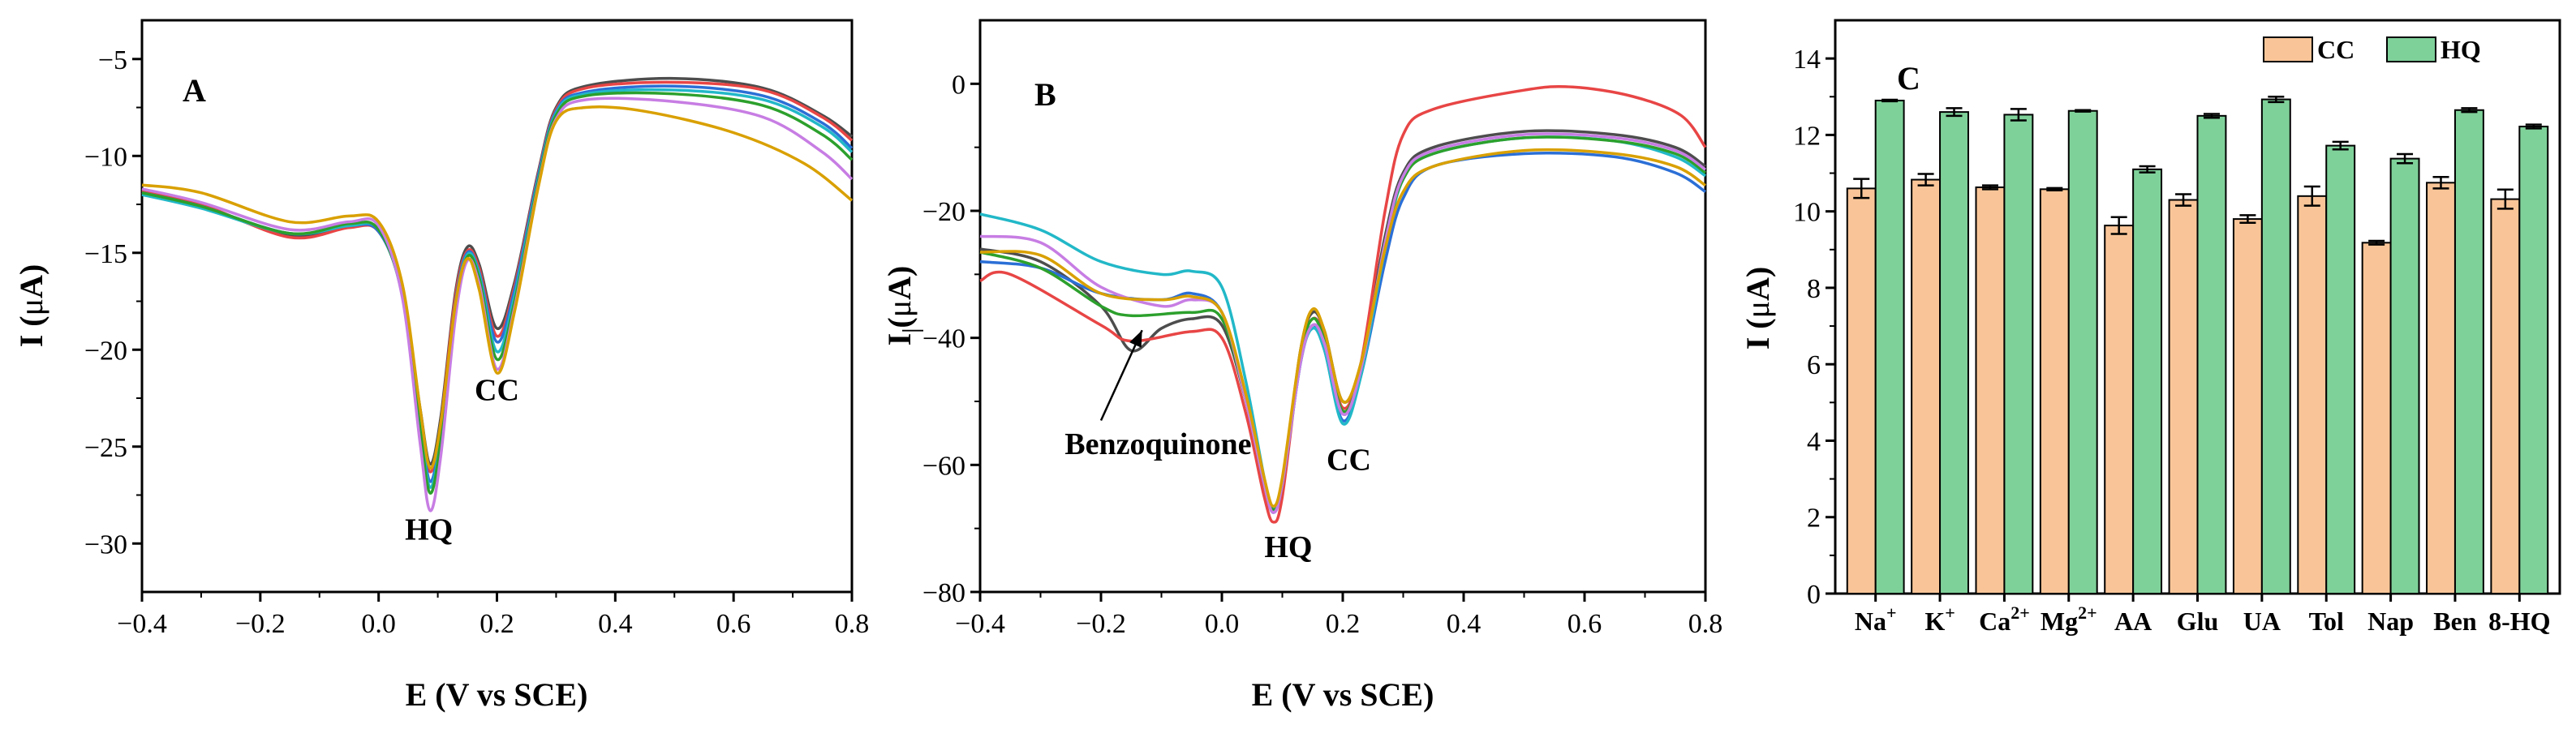 The image size is (2576, 729). I want to click on y-tick-label: −15, so click(105, 254).